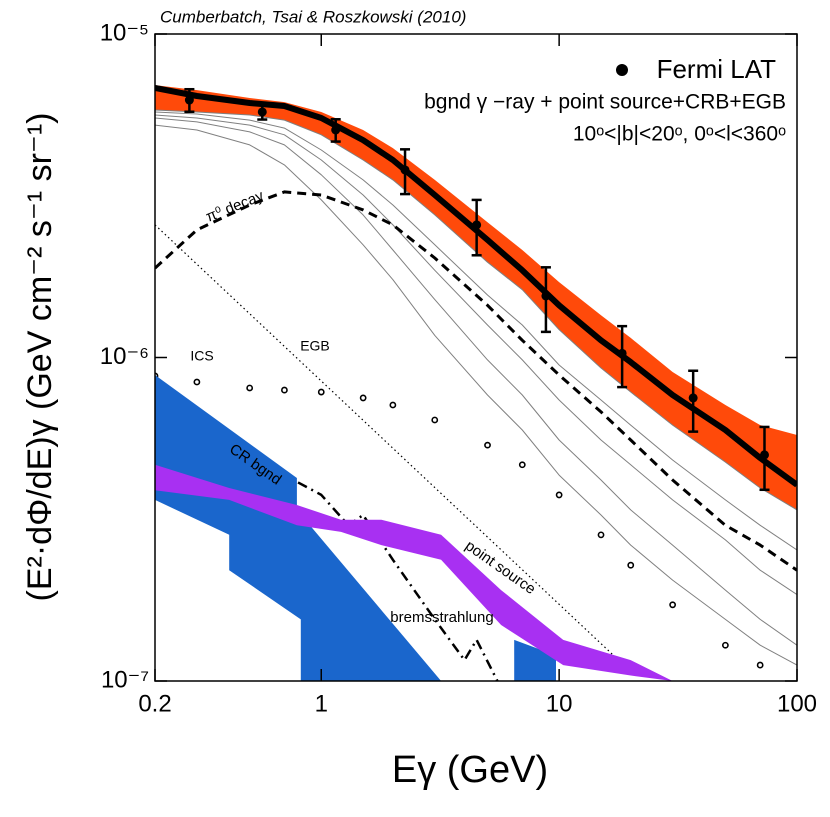  What do you see at coordinates (622, 70) in the screenshot?
I see `legend-marker` at bounding box center [622, 70].